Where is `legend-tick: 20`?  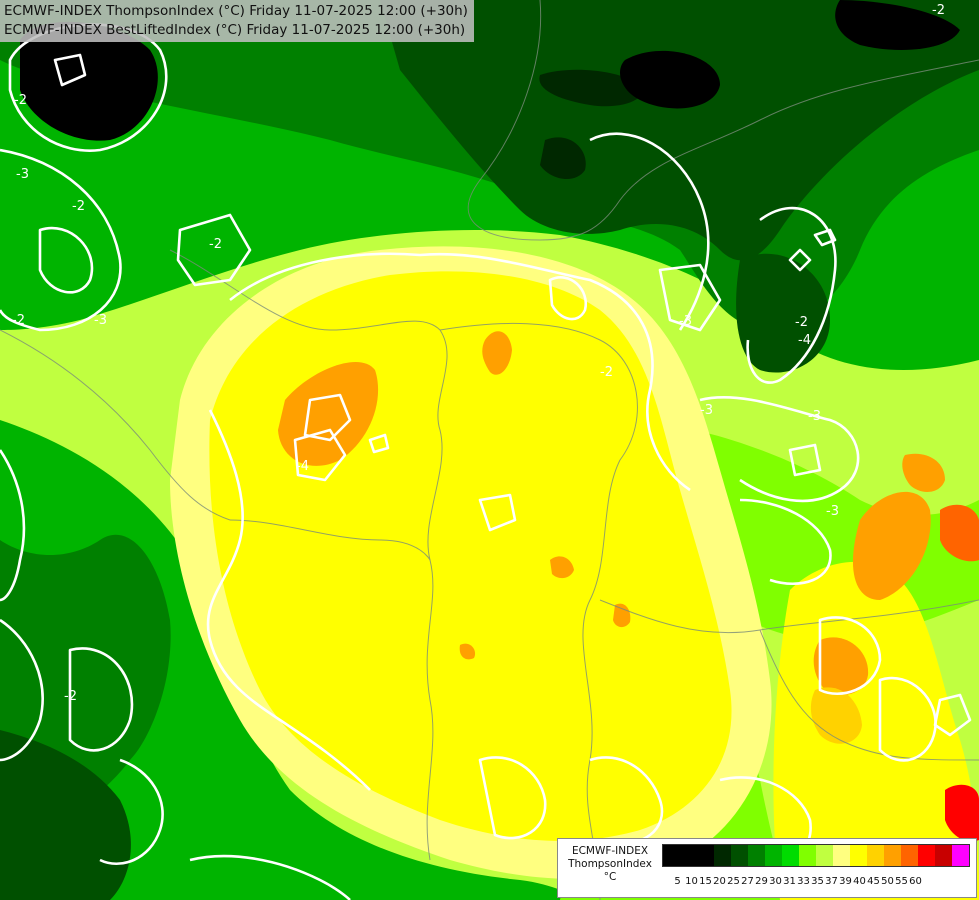
legend-tick: 20 is located at coordinates (719, 881).